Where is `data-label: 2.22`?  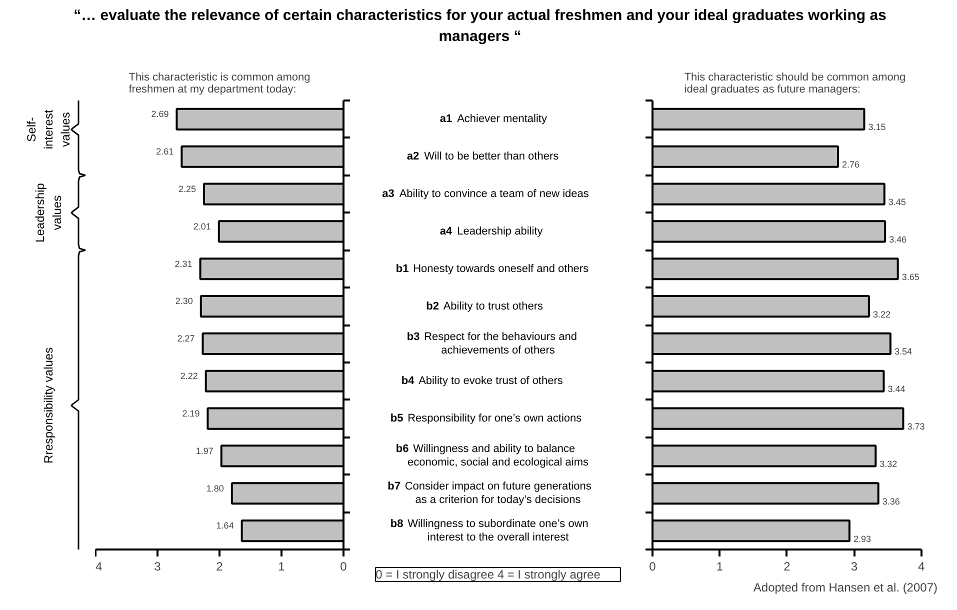 data-label: 2.22 is located at coordinates (189, 376).